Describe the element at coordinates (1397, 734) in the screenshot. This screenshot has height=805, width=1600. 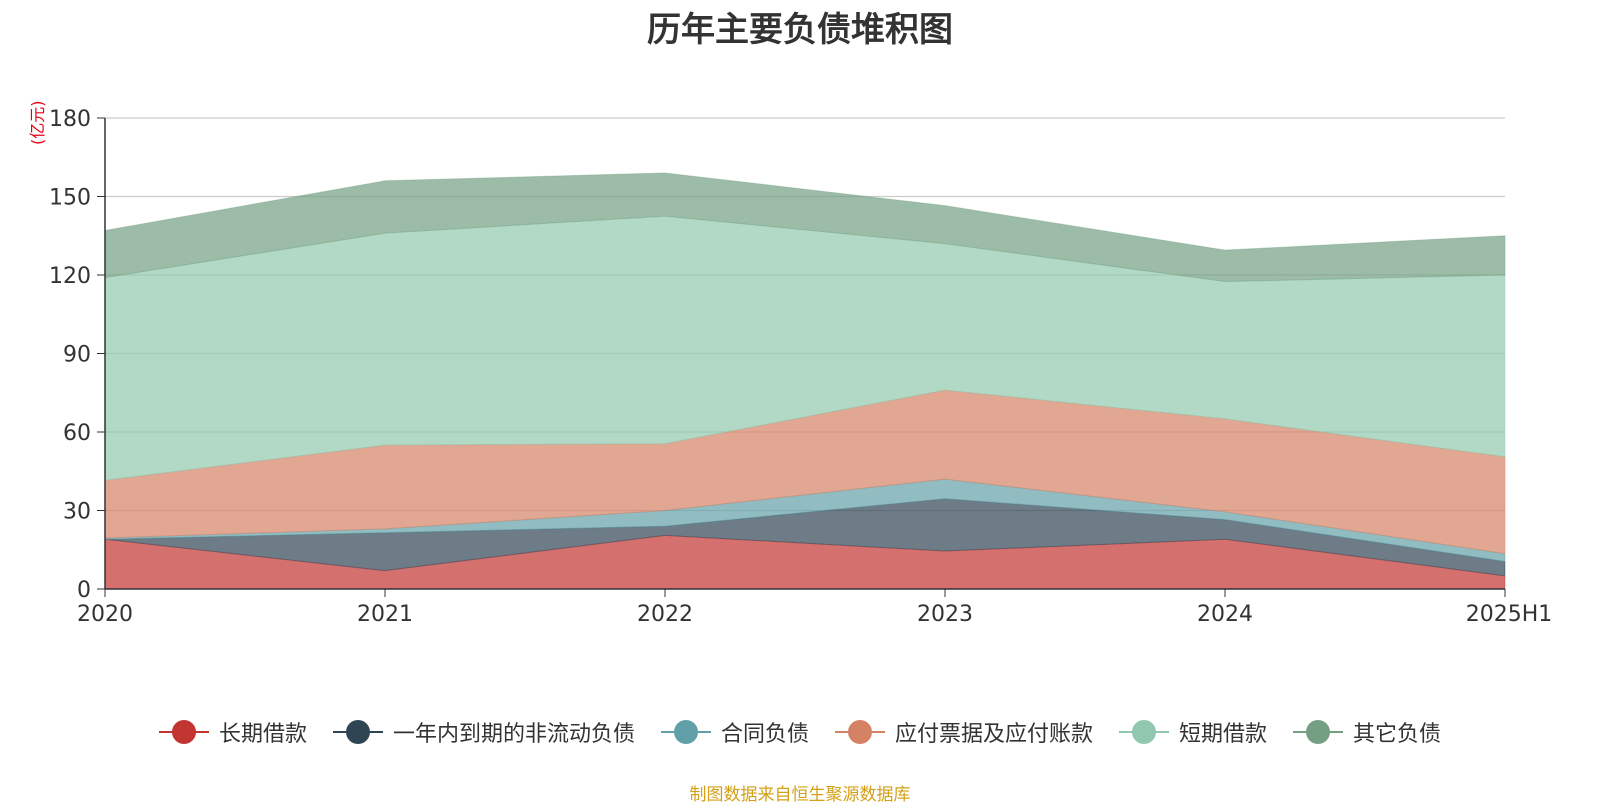
I see `legend-label: 其它负债` at that location.